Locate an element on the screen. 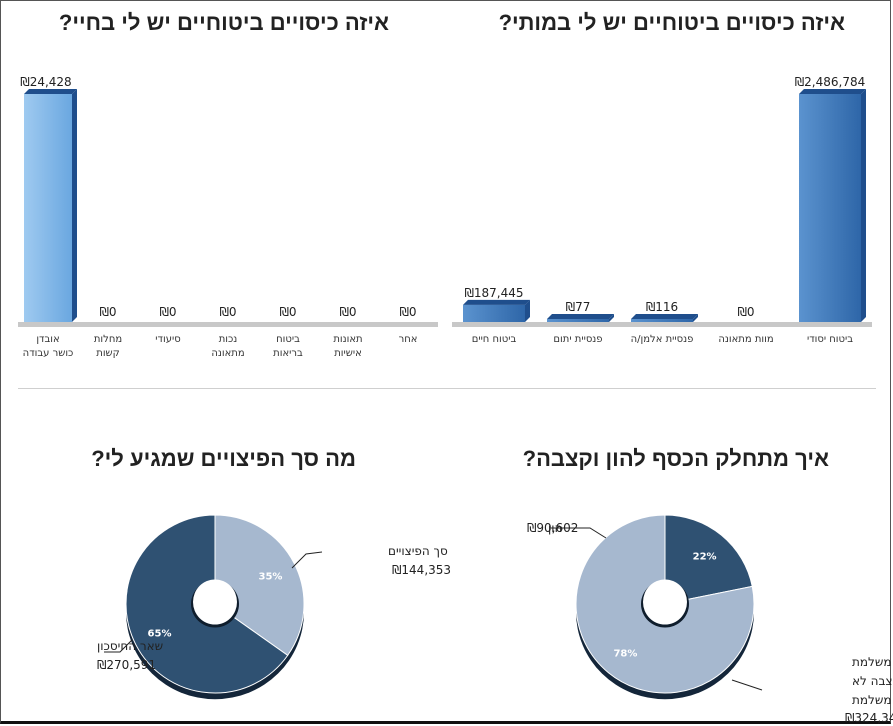 Image resolution: width=893 pixels, height=726 pixels. bar-value-label-6: ₪24,428 is located at coordinates (45, 82).